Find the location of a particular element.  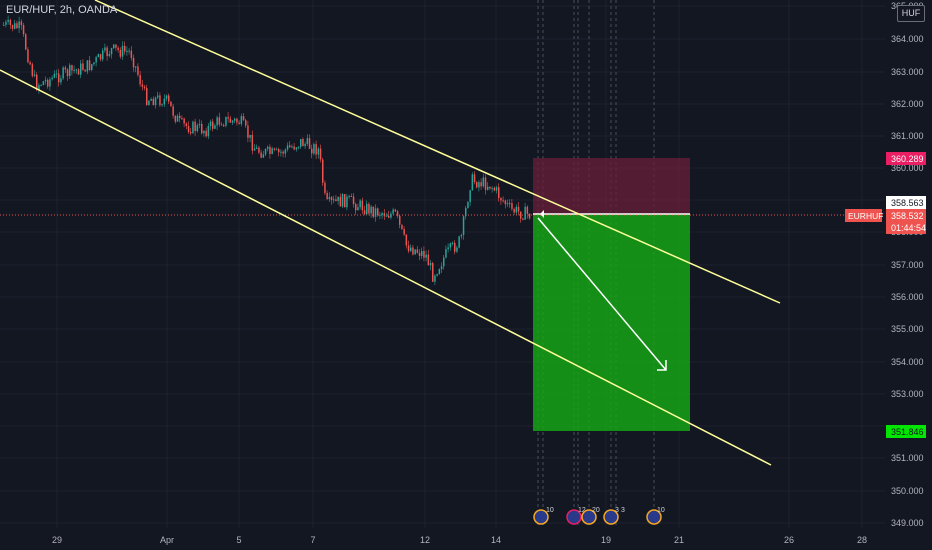

time-tick: Apr is located at coordinates (167, 540).